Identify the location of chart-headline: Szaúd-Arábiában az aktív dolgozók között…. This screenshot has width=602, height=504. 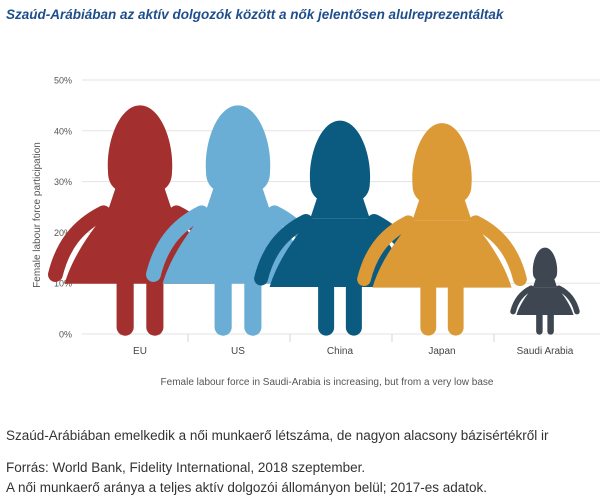
(255, 14).